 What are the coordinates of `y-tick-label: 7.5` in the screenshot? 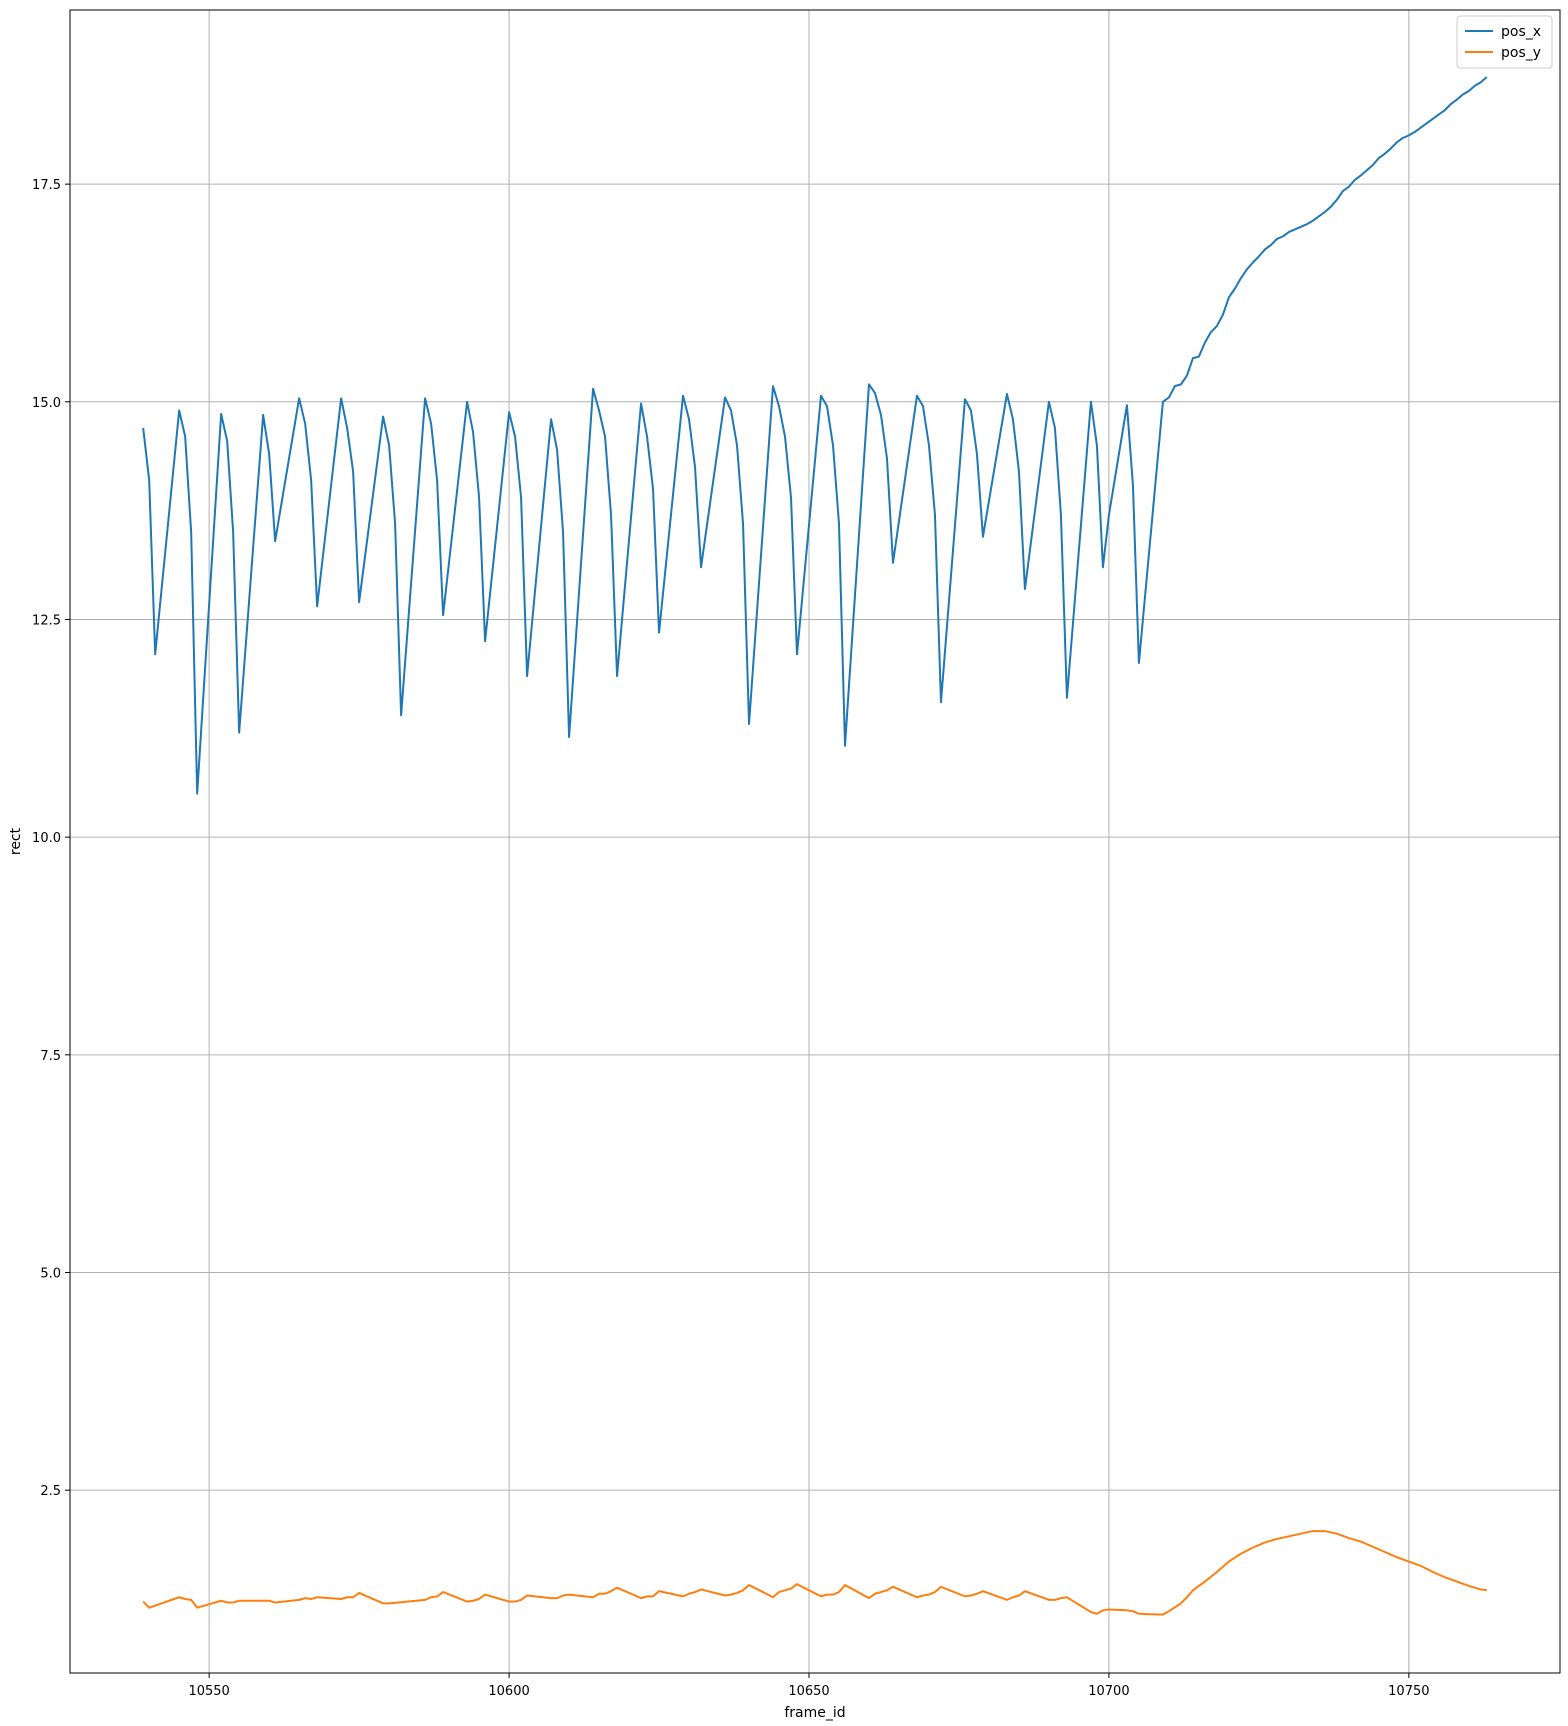 It's located at (50, 1056).